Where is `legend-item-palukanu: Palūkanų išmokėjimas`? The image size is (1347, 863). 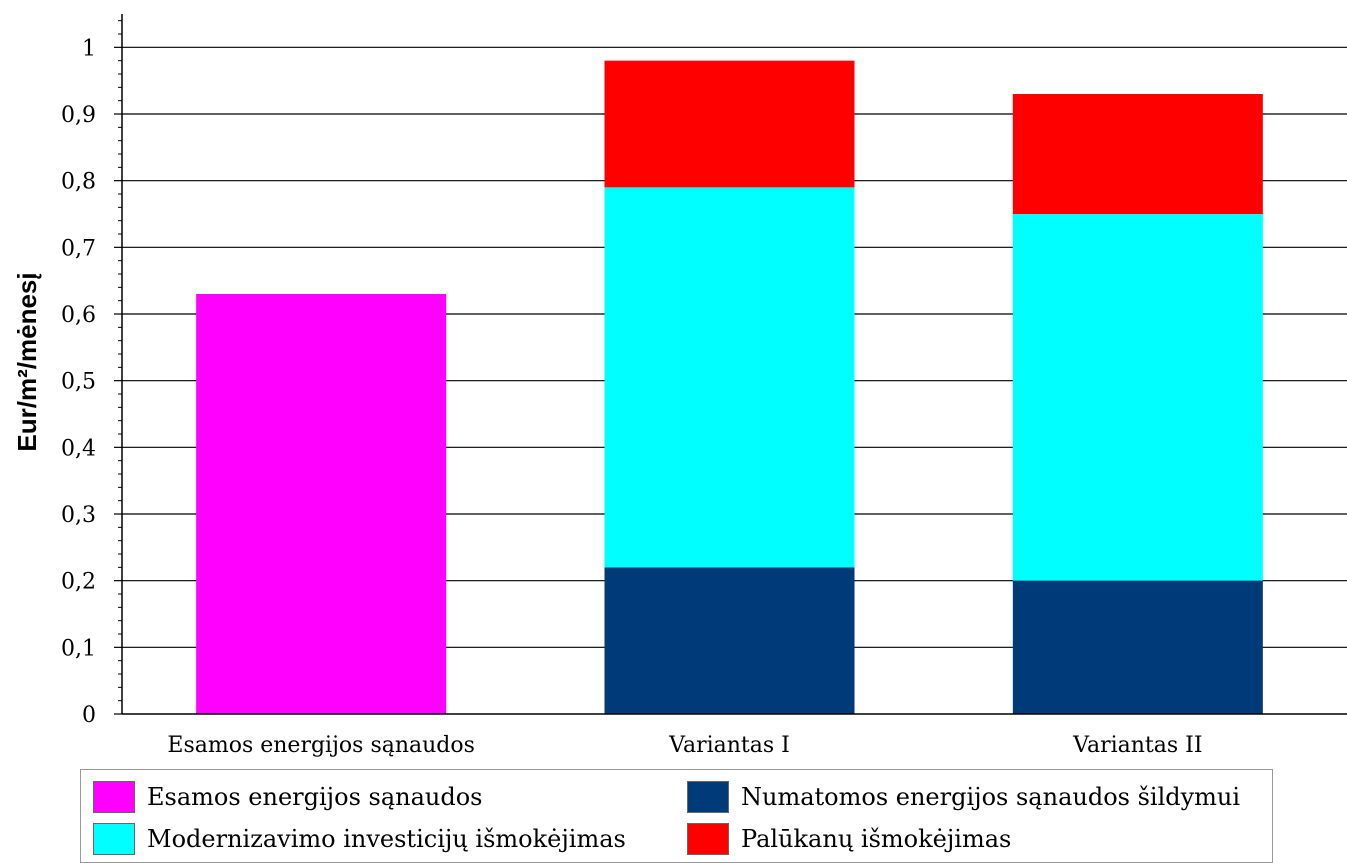
legend-item-palukanu: Palūkanų išmokėjimas is located at coordinates (849, 839).